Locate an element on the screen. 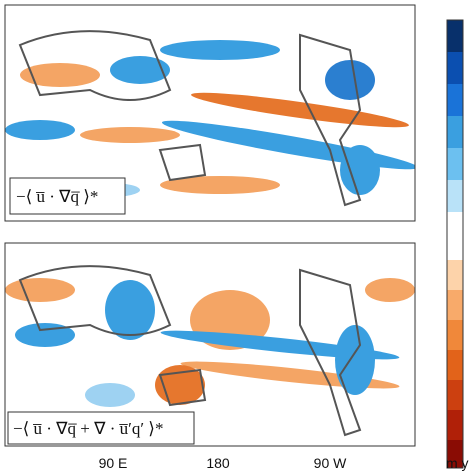 This screenshot has height=474, width=474. colorbar is located at coordinates (455, 244).